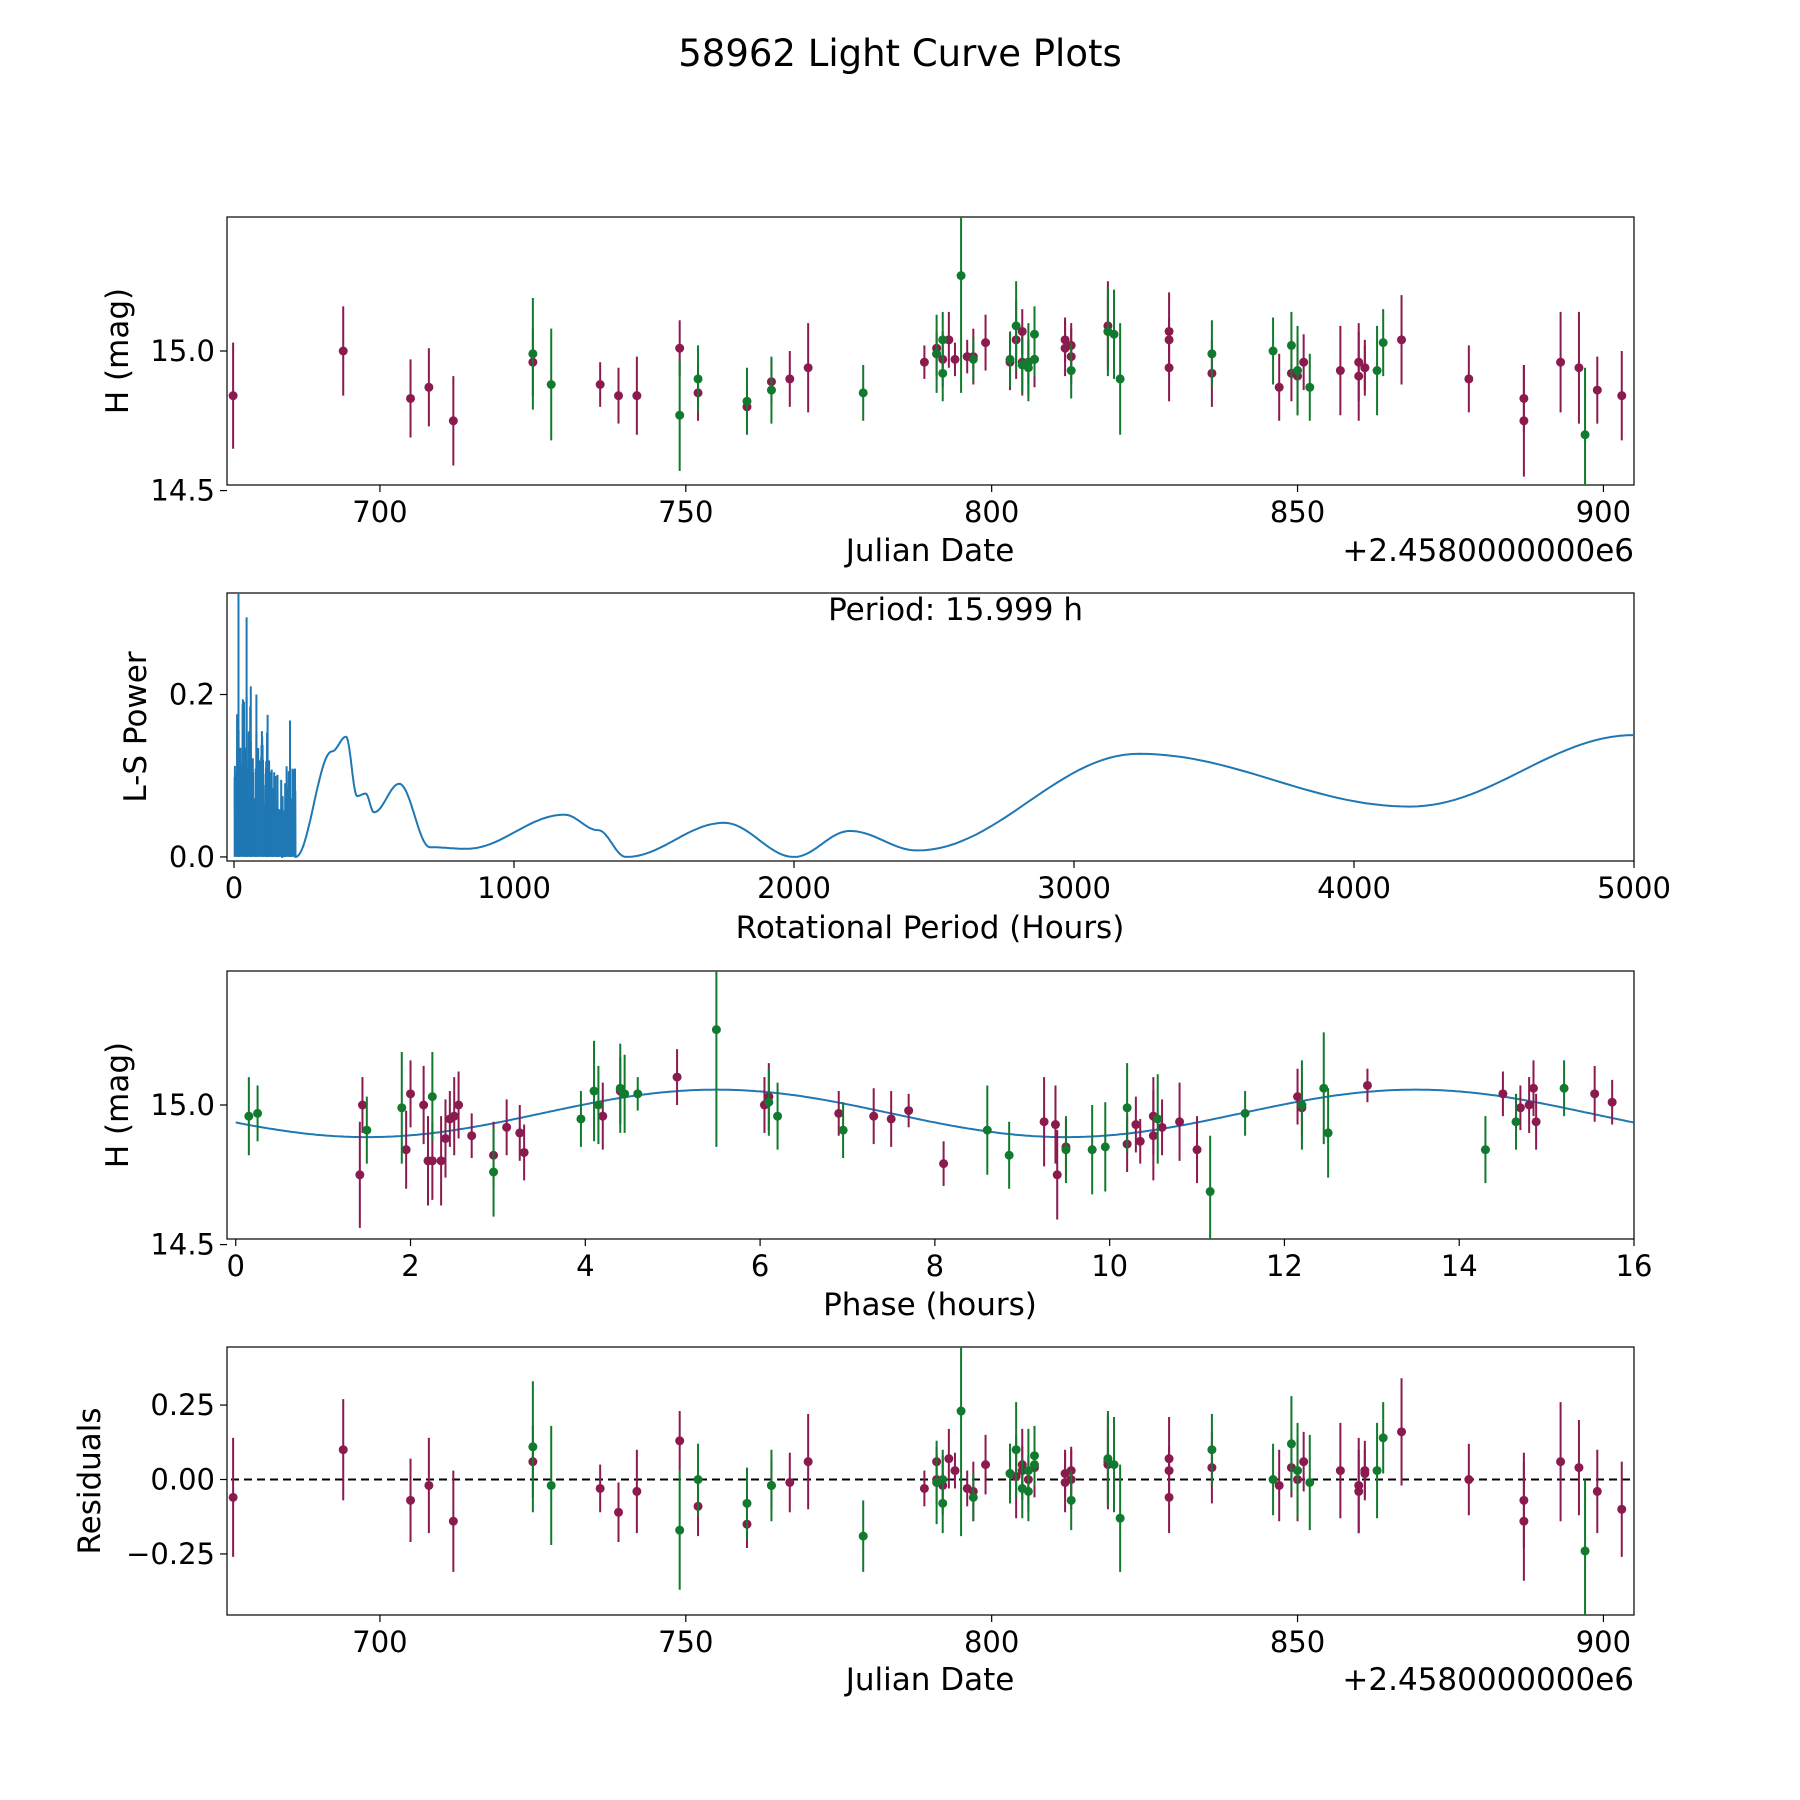 This screenshot has height=1800, width=1800. I want to click on lightcurve-marks, so click(927, 351).